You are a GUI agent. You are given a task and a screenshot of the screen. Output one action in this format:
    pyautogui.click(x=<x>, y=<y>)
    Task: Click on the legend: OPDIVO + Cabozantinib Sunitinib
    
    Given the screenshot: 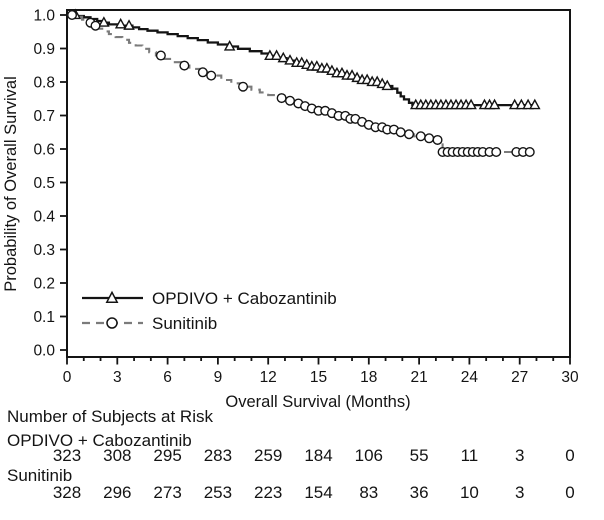 What is the action you would take?
    pyautogui.click(x=209, y=311)
    